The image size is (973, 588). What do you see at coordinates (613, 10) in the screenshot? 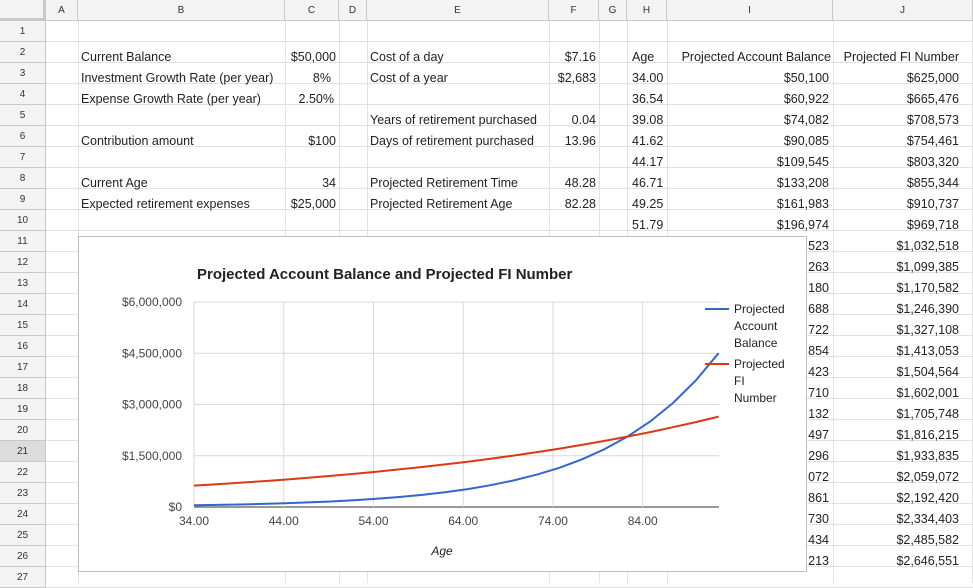
I see `column-header-g: G` at bounding box center [613, 10].